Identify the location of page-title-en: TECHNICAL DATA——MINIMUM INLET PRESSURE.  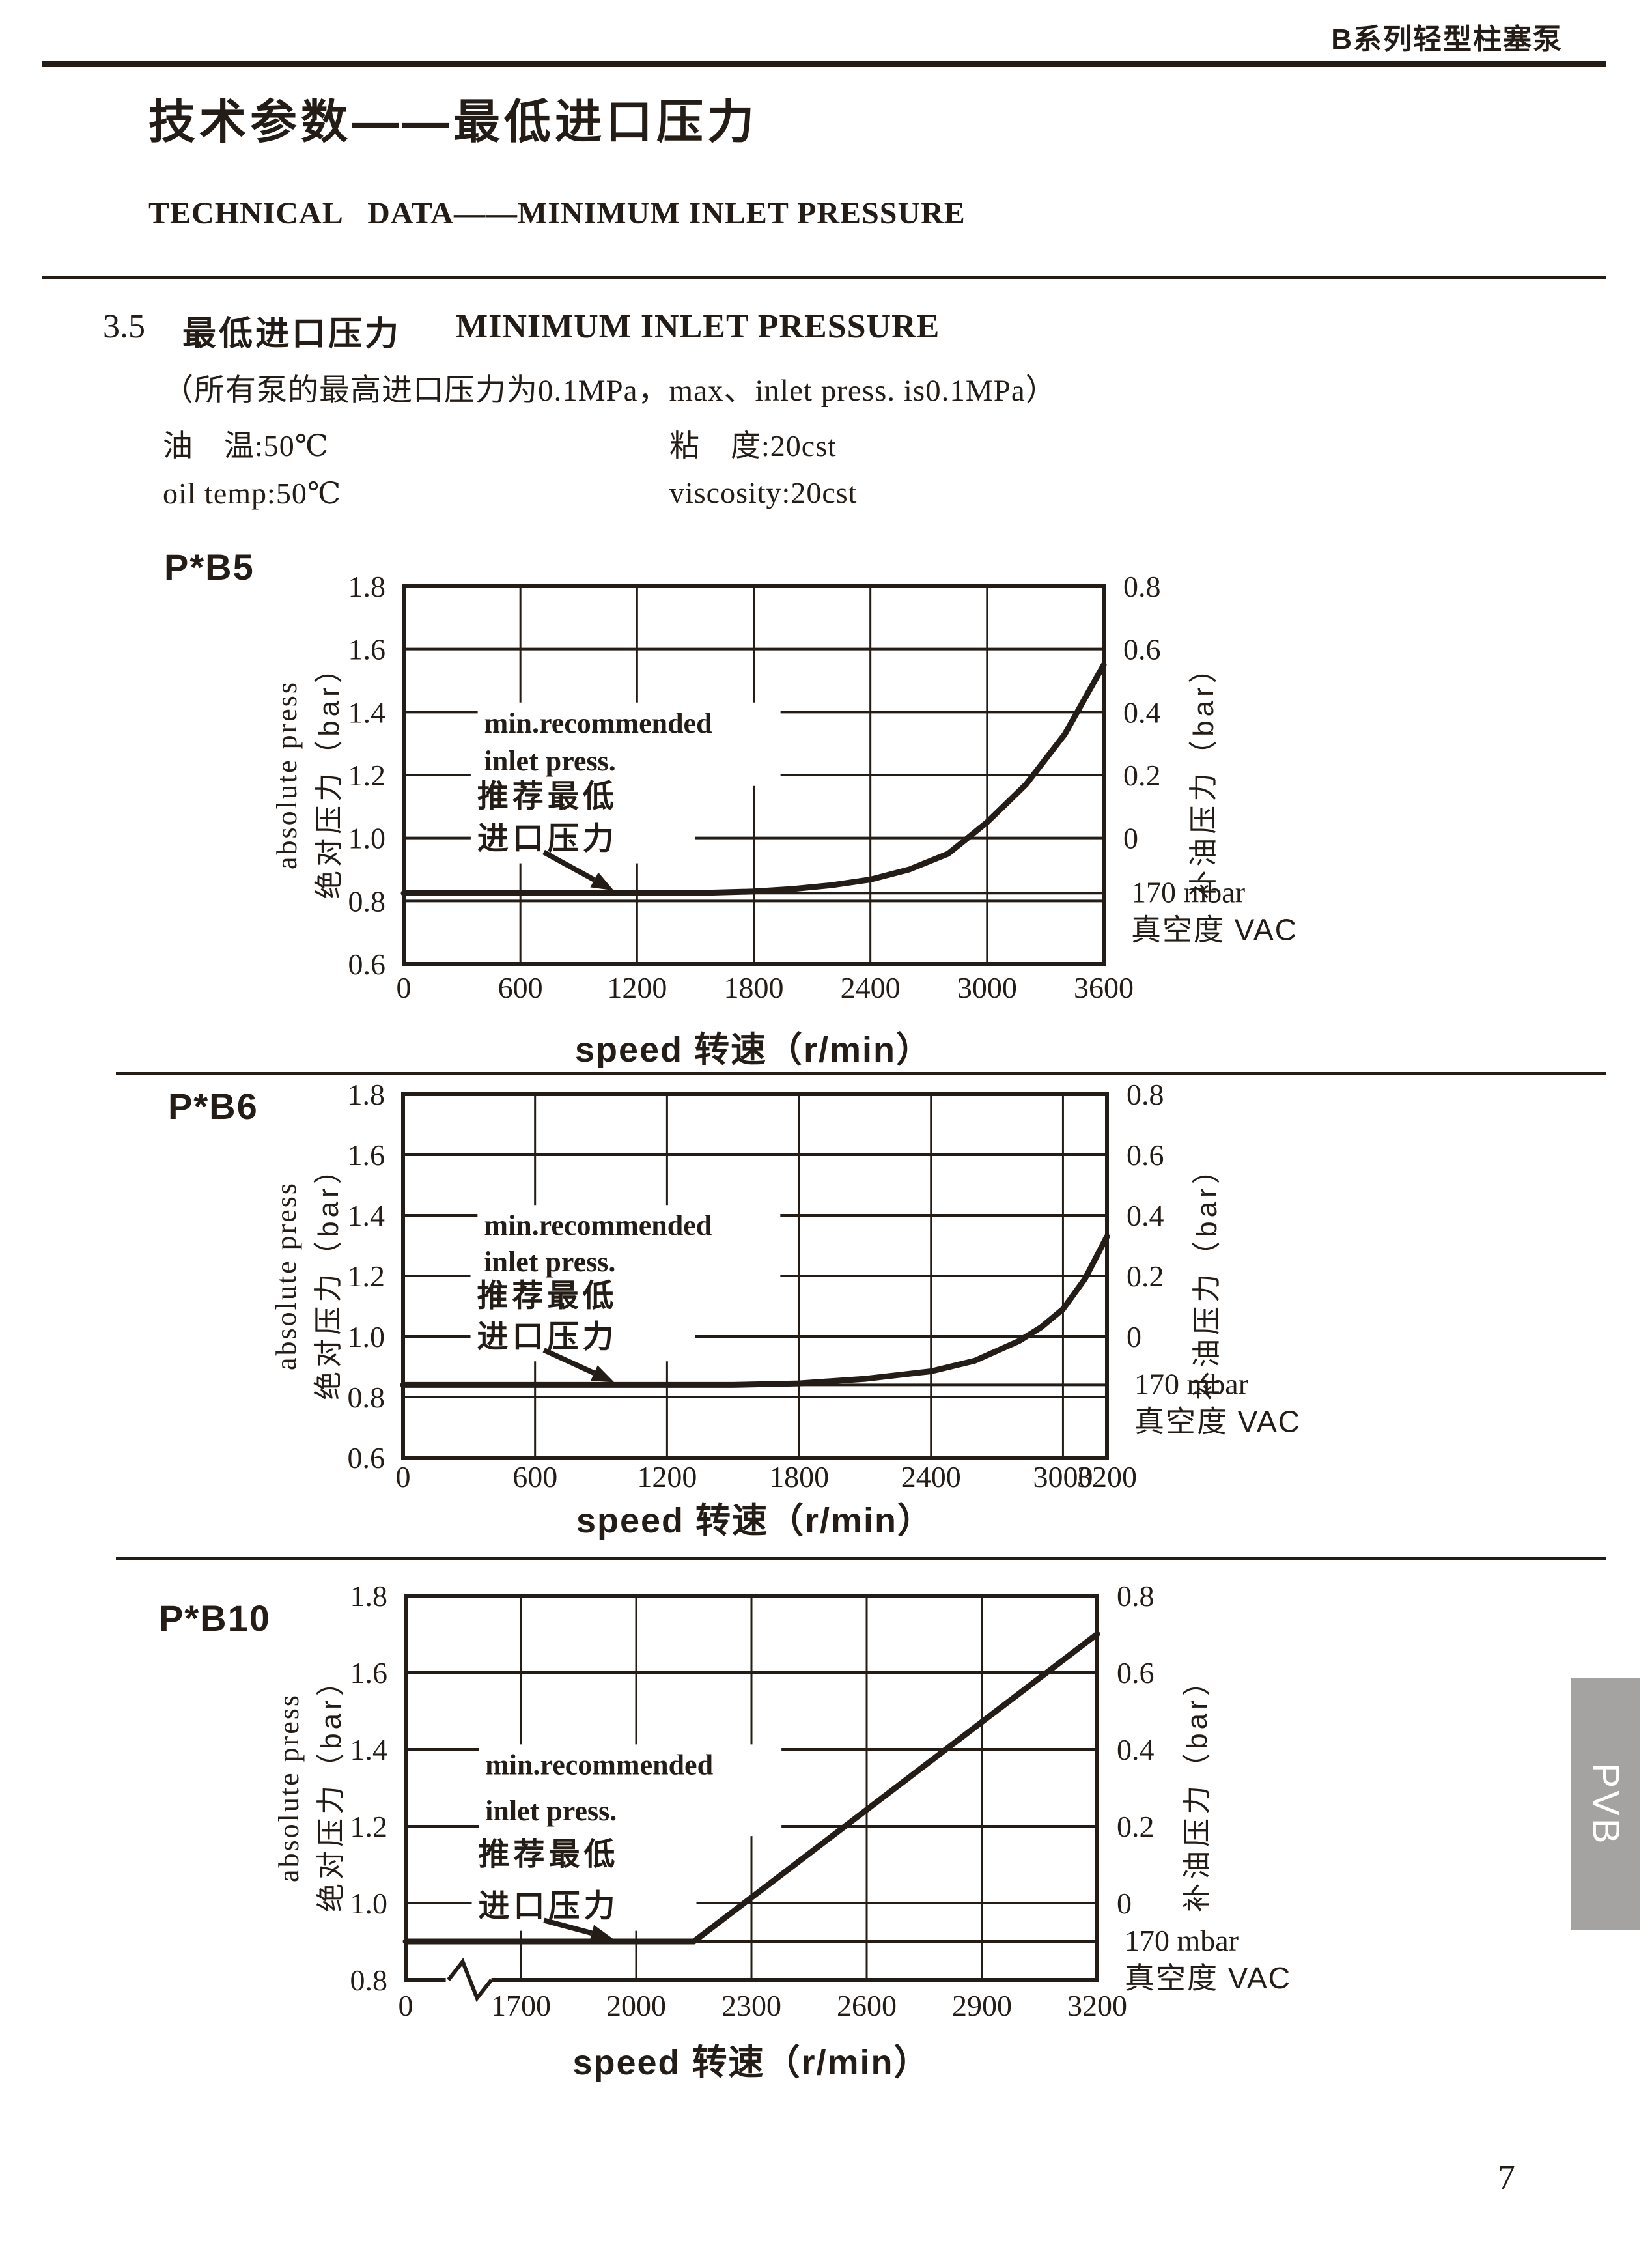
(557, 213).